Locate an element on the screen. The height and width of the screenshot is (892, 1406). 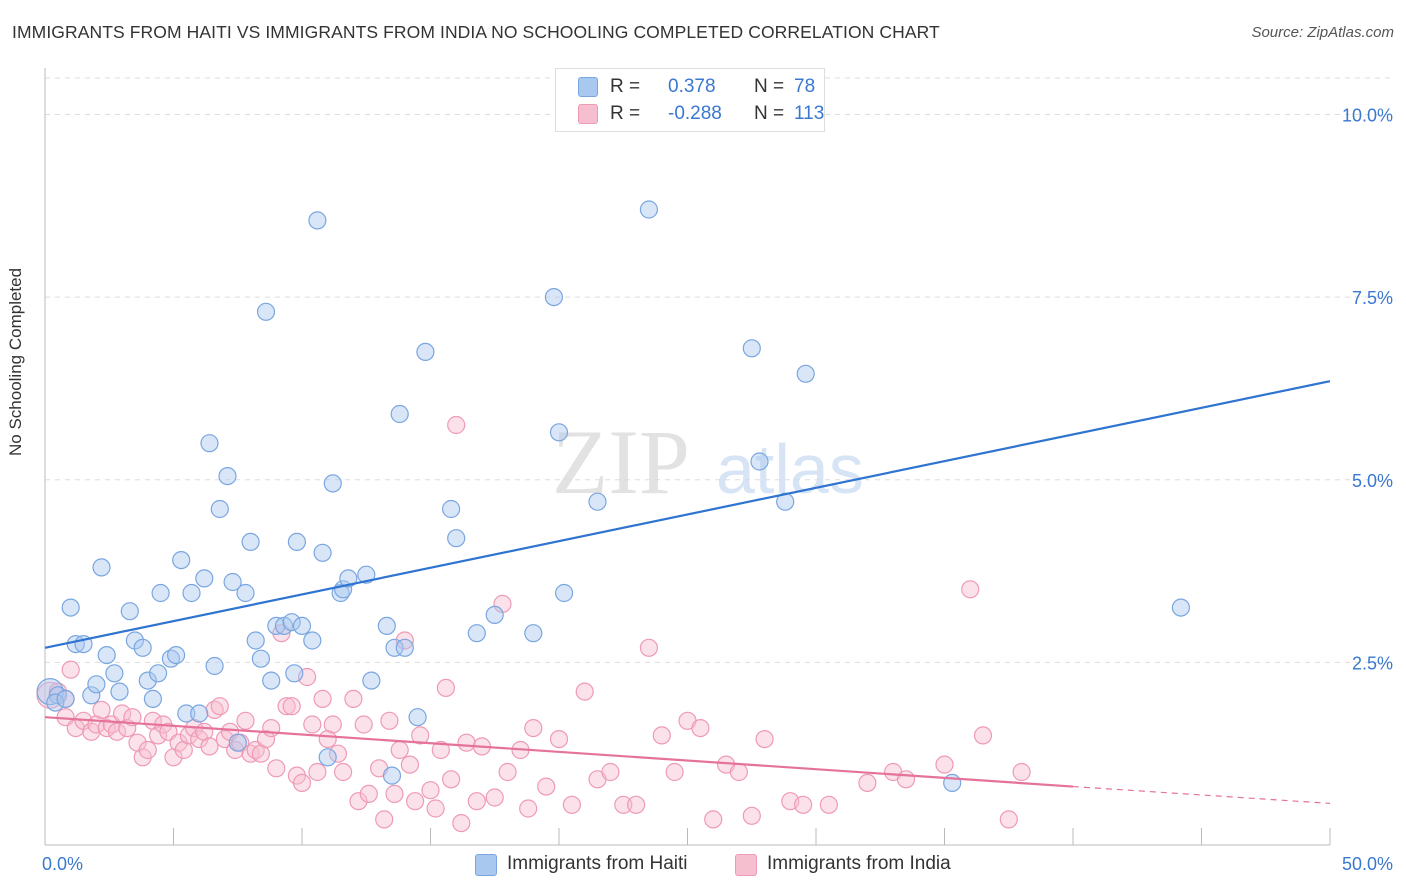
n-value: 113 is located at coordinates (809, 113).